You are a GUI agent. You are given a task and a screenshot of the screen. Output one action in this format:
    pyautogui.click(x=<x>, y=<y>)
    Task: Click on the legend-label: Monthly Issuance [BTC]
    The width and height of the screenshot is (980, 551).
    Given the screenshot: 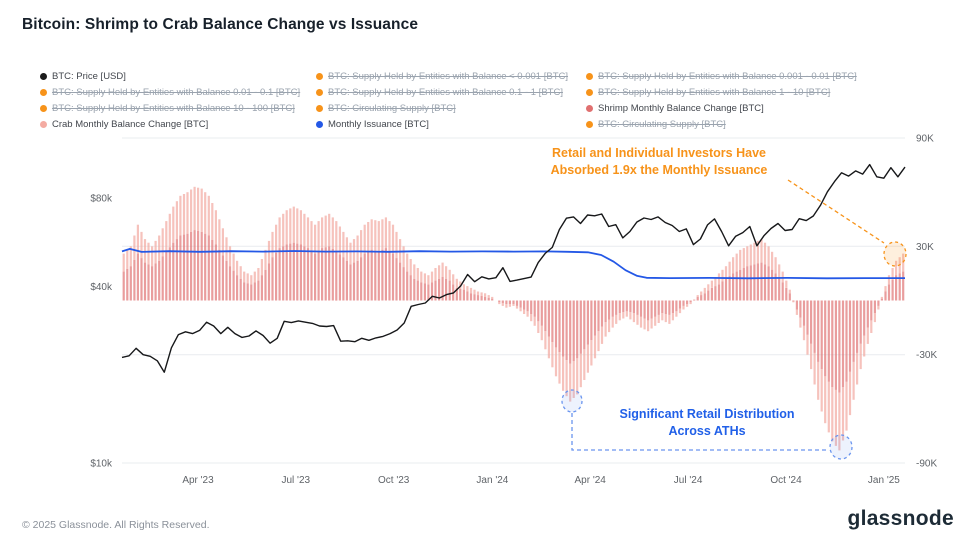 What is the action you would take?
    pyautogui.click(x=378, y=124)
    